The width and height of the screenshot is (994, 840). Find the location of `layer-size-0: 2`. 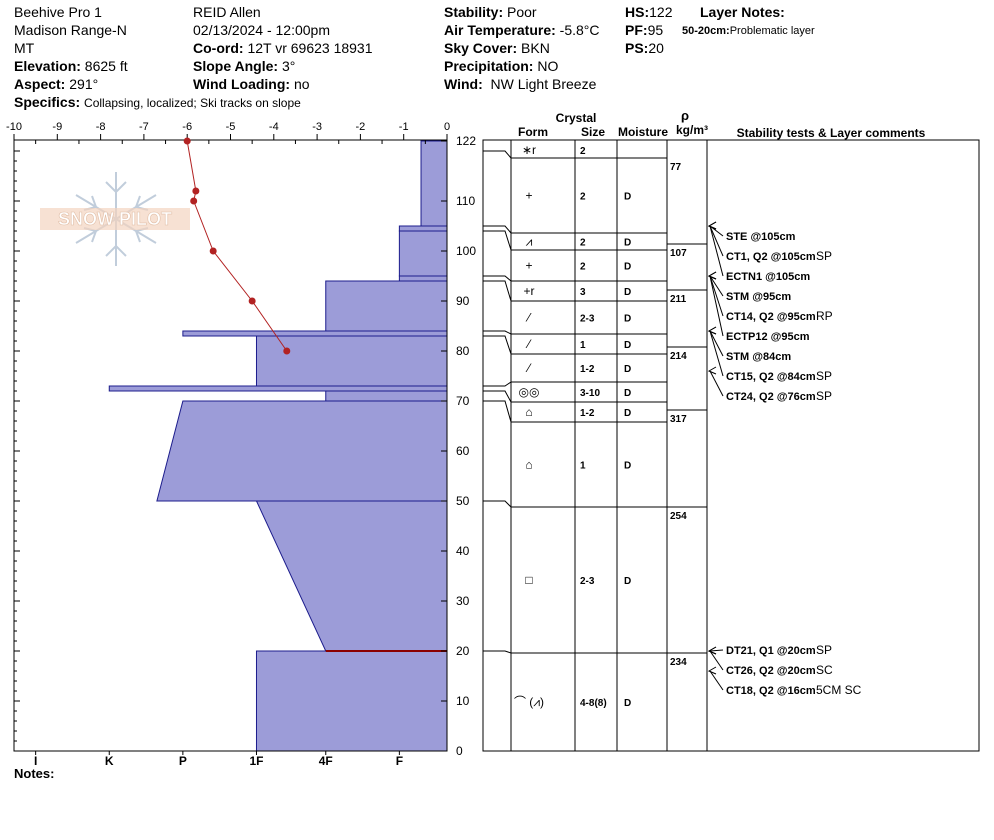

layer-size-0: 2 is located at coordinates (583, 151).